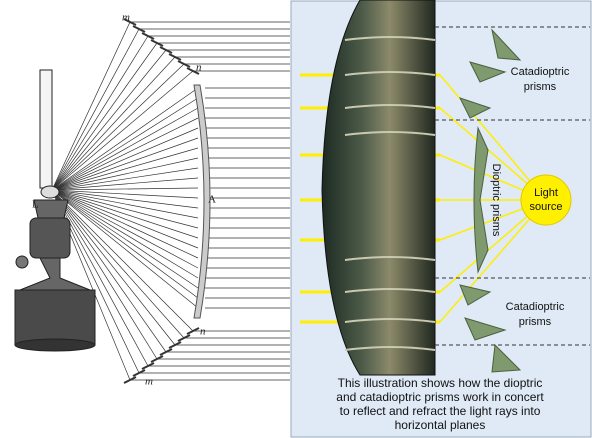  Describe the element at coordinates (149, 382) in the screenshot. I see `label-m-bottom: m` at that location.